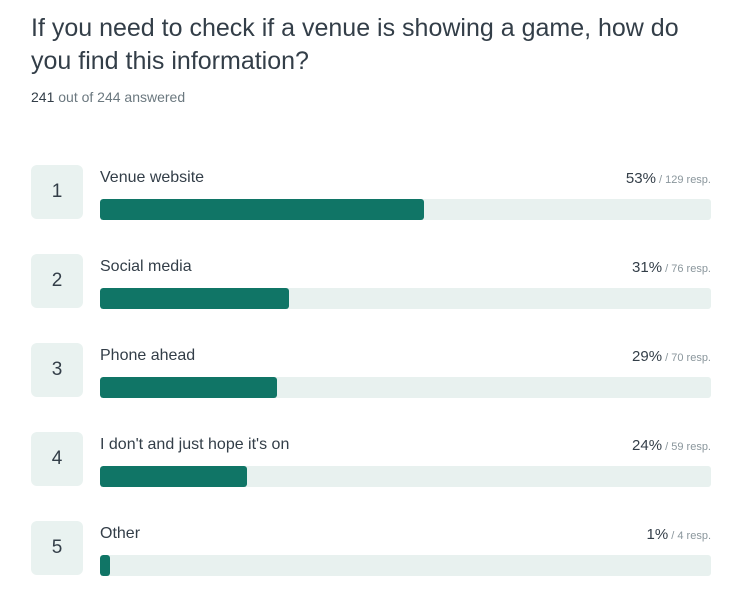 The width and height of the screenshot is (750, 610). Describe the element at coordinates (647, 356) in the screenshot. I see `percent-label: 29%` at that location.